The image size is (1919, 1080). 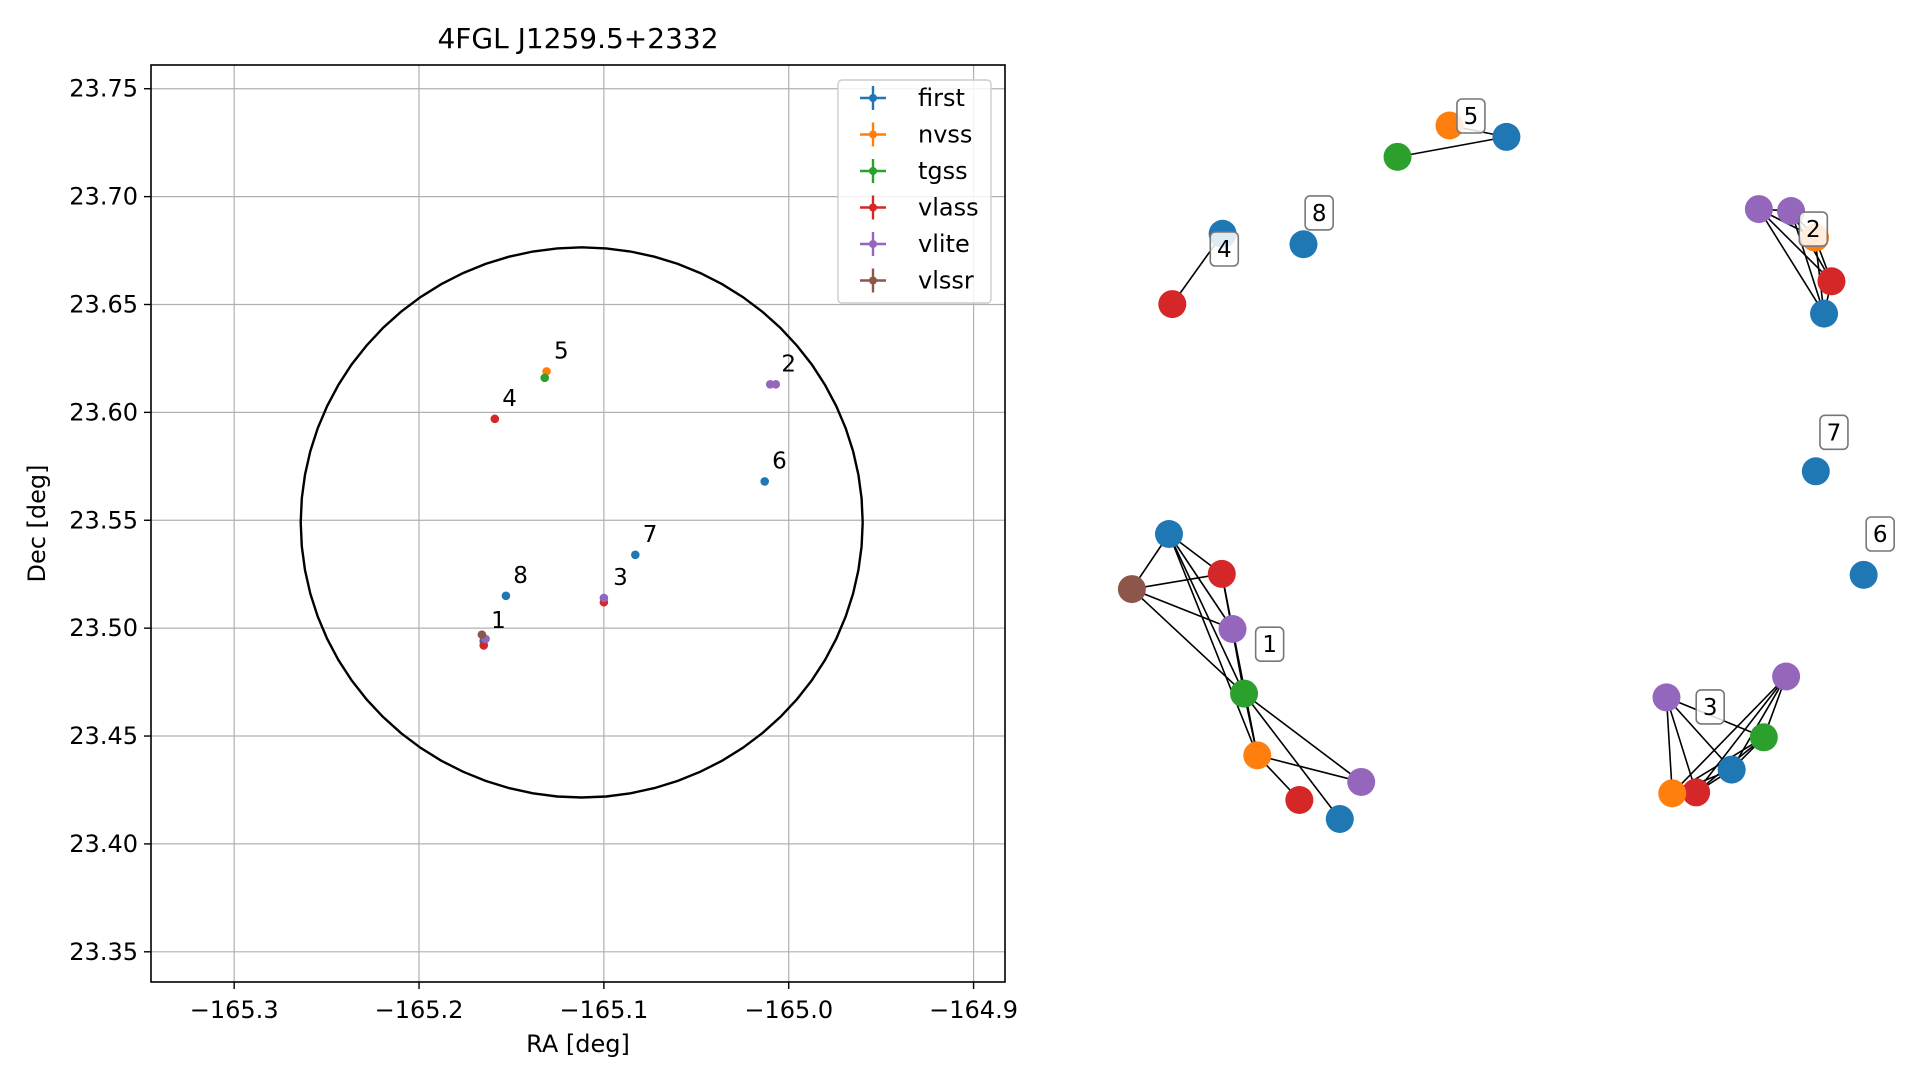 I want to click on point-label: 5, so click(x=561, y=351).